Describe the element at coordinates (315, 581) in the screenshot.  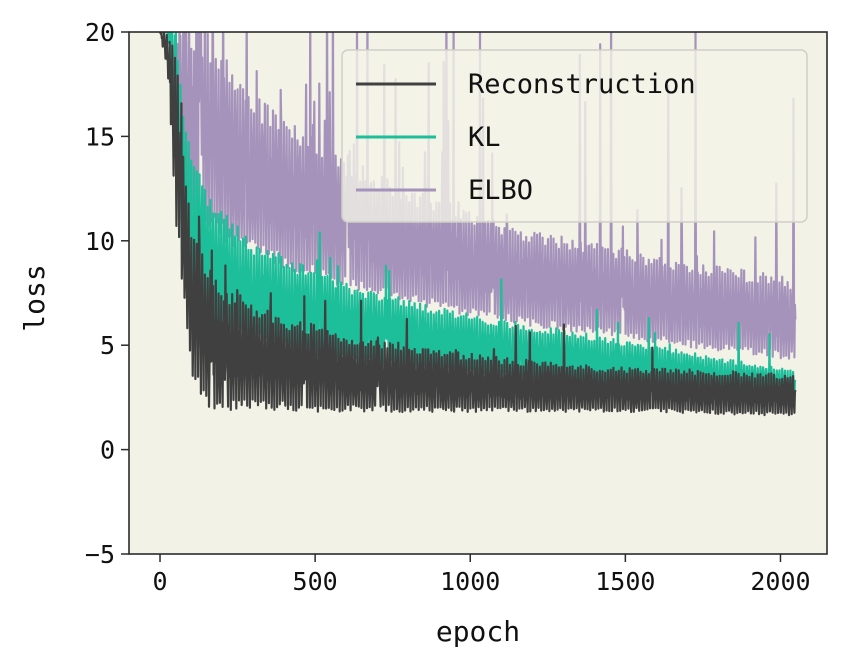
I see `x-tick-label: 500` at that location.